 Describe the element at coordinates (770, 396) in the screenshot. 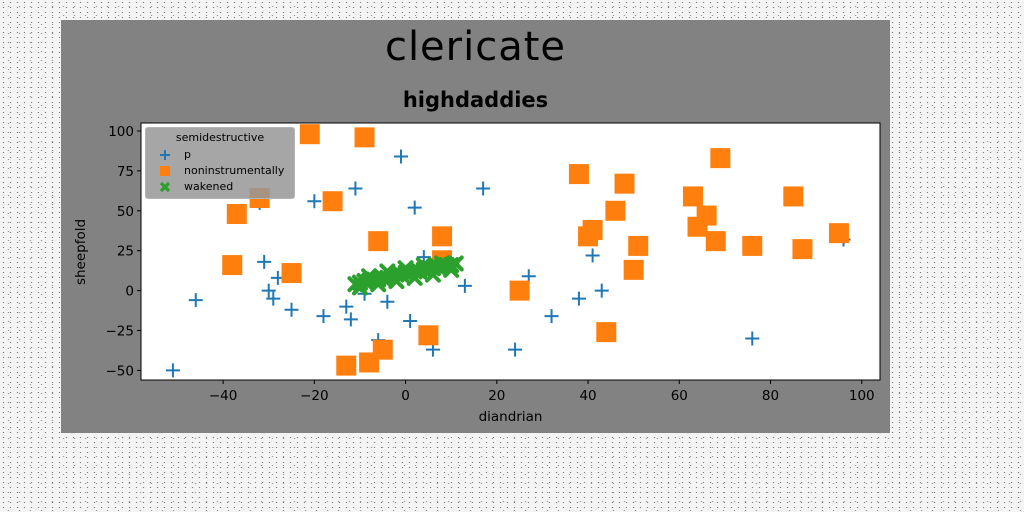

I see `x-tick-label: 80` at that location.